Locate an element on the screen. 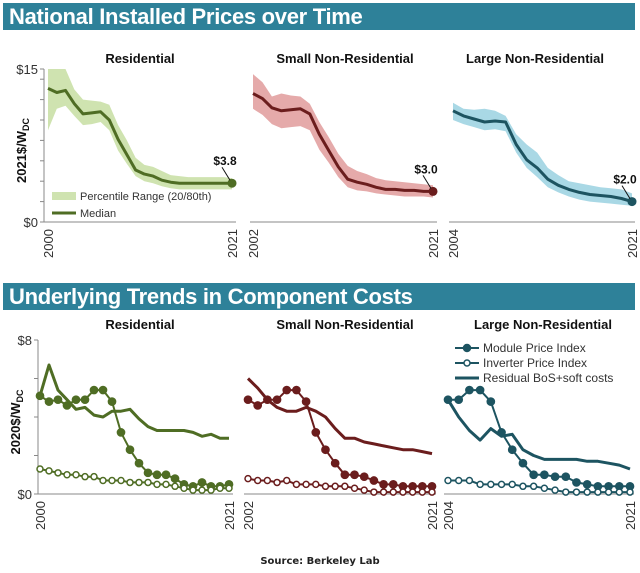 This screenshot has width=640, height=573. annotation-leader is located at coordinates (226, 173).